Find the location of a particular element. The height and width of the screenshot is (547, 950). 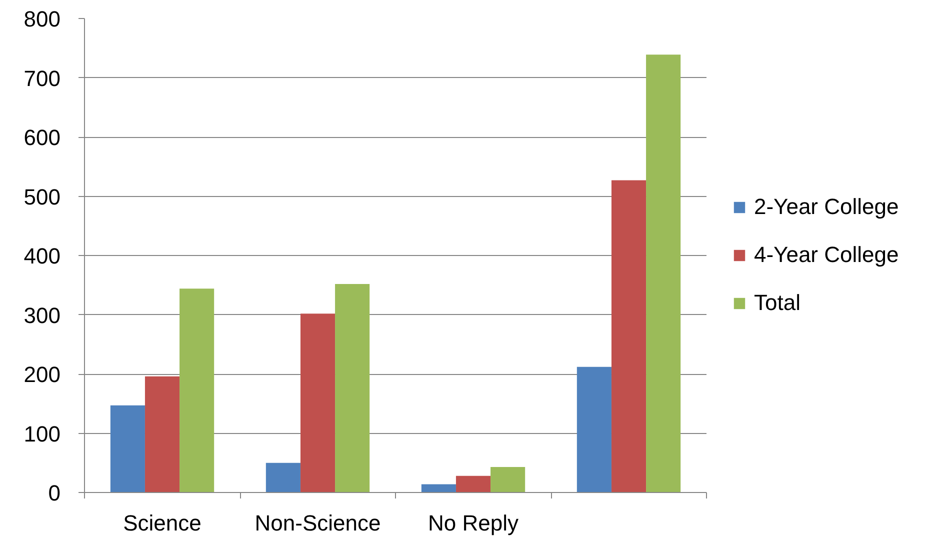

y-tick-label: 500 is located at coordinates (42, 197).